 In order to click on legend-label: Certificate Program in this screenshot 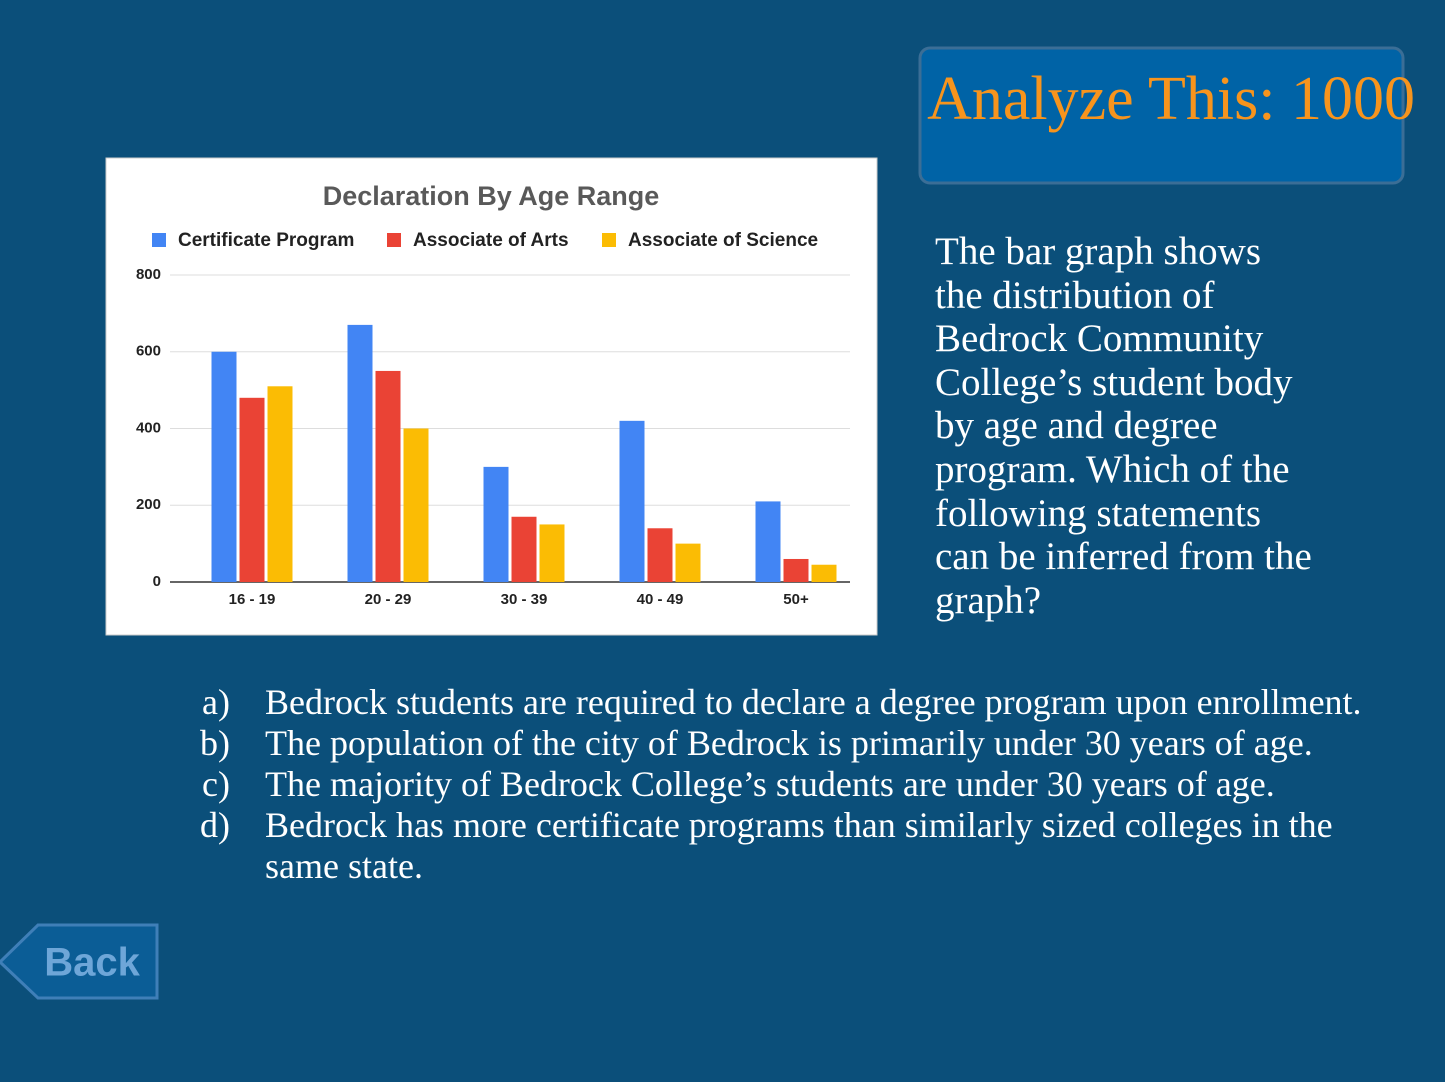, I will do `click(266, 240)`.